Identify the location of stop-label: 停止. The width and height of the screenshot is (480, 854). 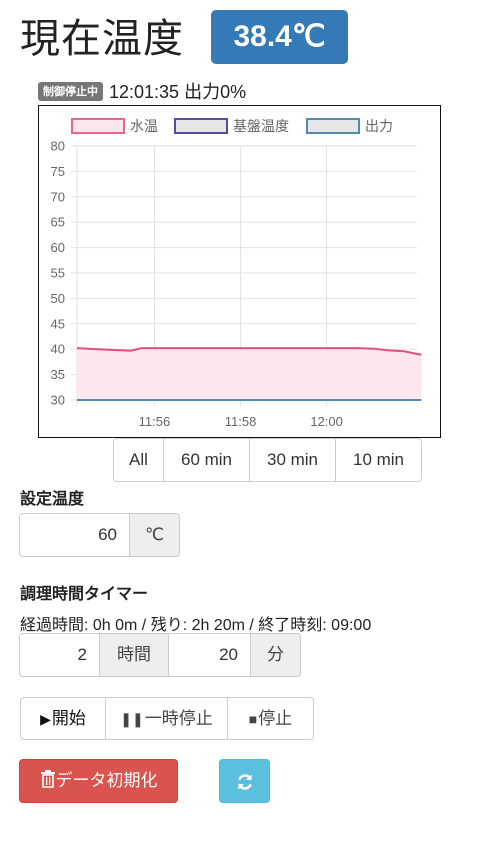
(275, 718).